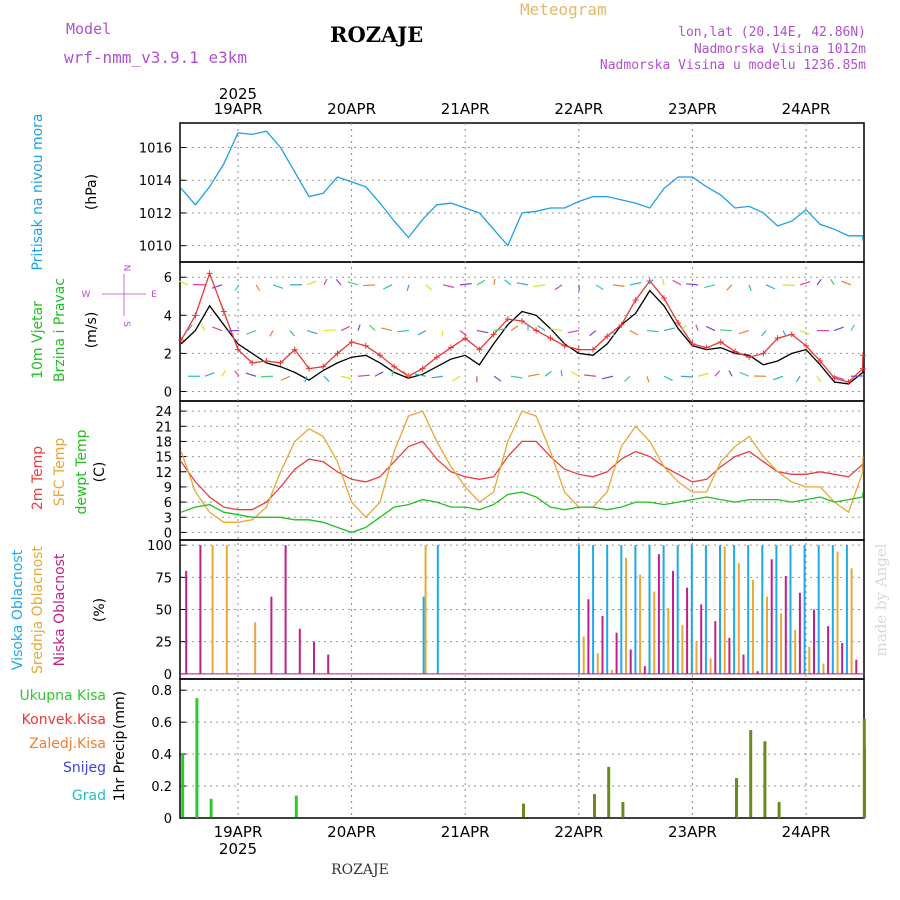  I want to click on y-tick-label: 6, so click(168, 503).